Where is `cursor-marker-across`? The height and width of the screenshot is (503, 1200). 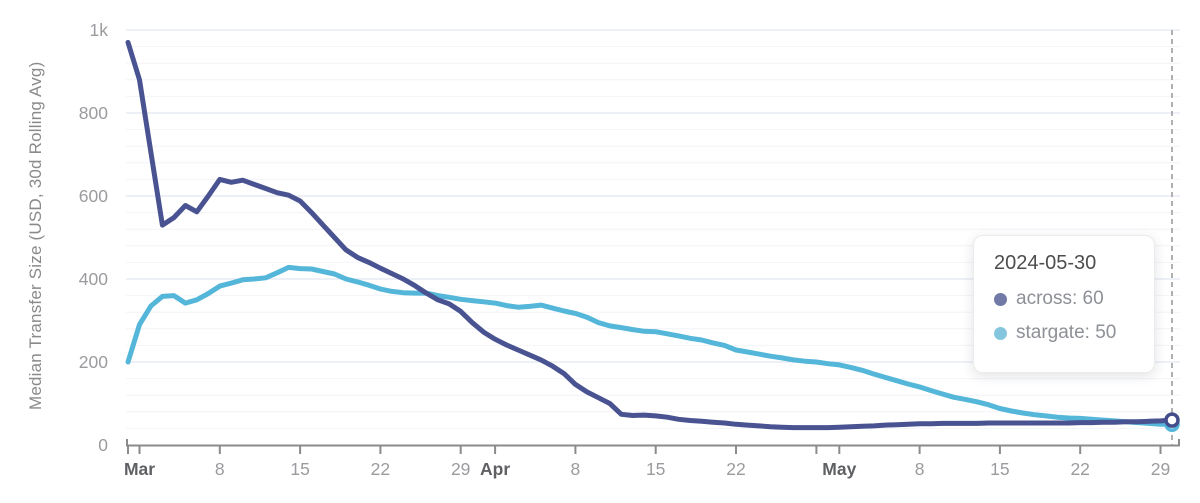 cursor-marker-across is located at coordinates (1172, 420).